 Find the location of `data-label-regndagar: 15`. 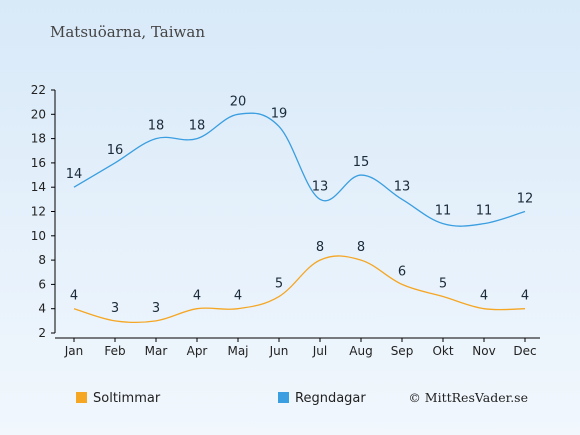

data-label-regndagar: 15 is located at coordinates (361, 162).